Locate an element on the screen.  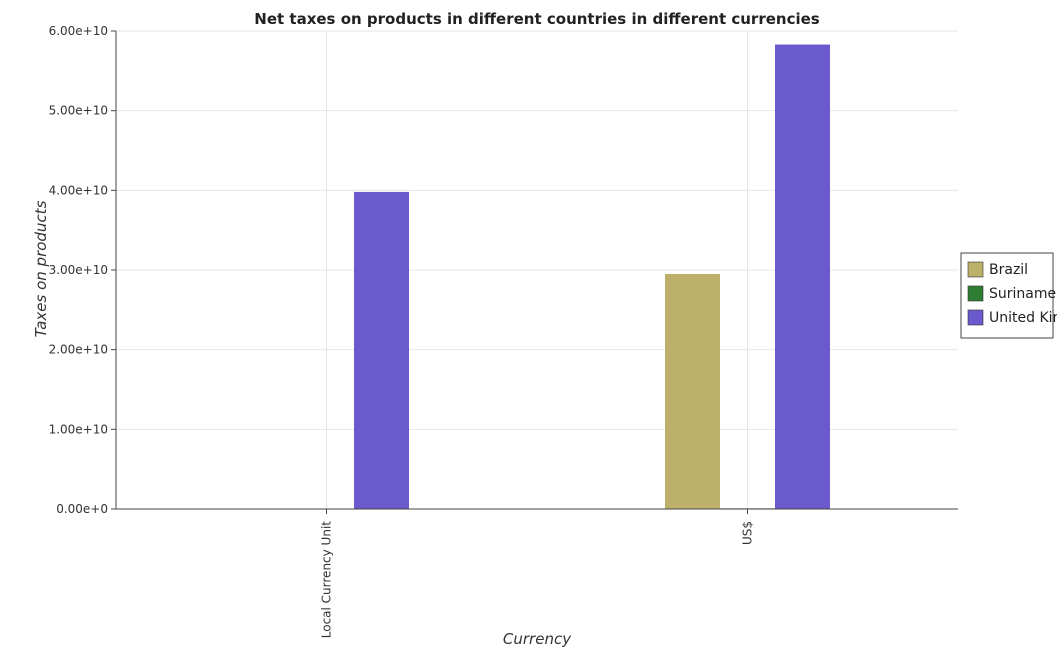
legend-label: United Kingdom is located at coordinates (1023, 318).